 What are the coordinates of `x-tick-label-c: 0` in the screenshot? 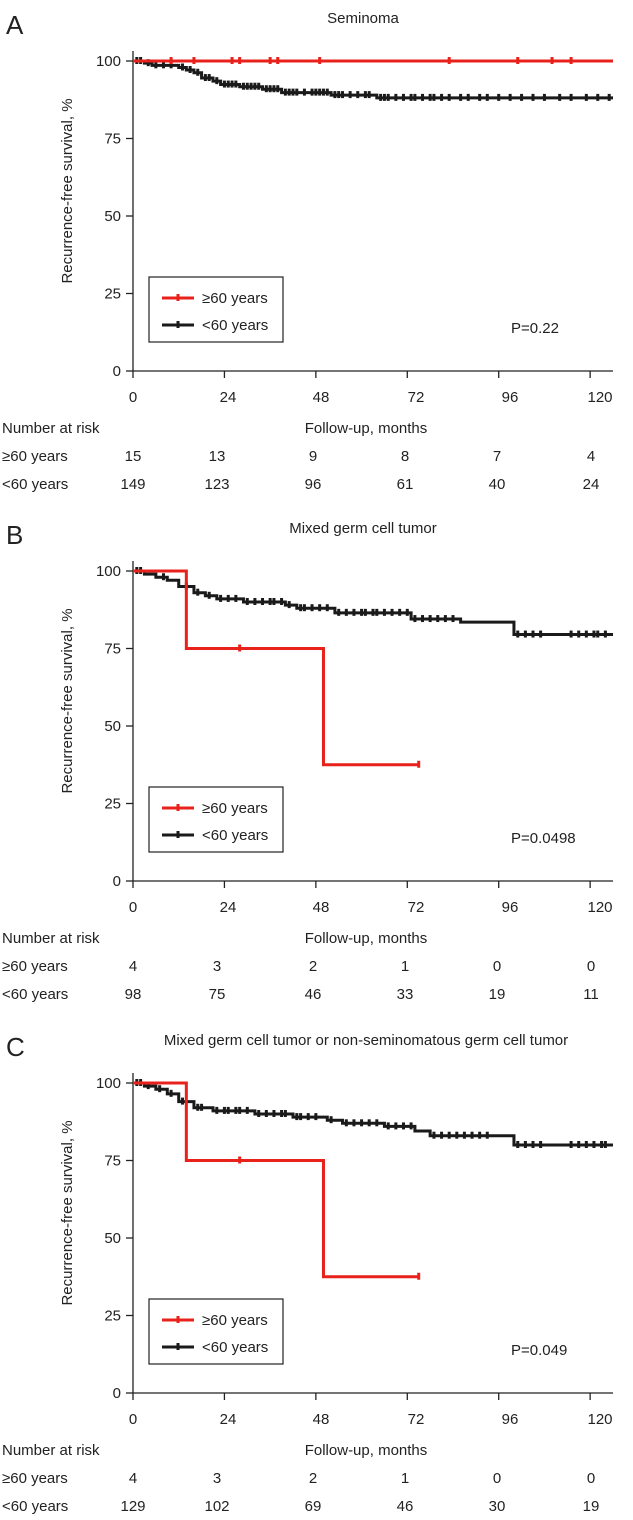 It's located at (133, 1419).